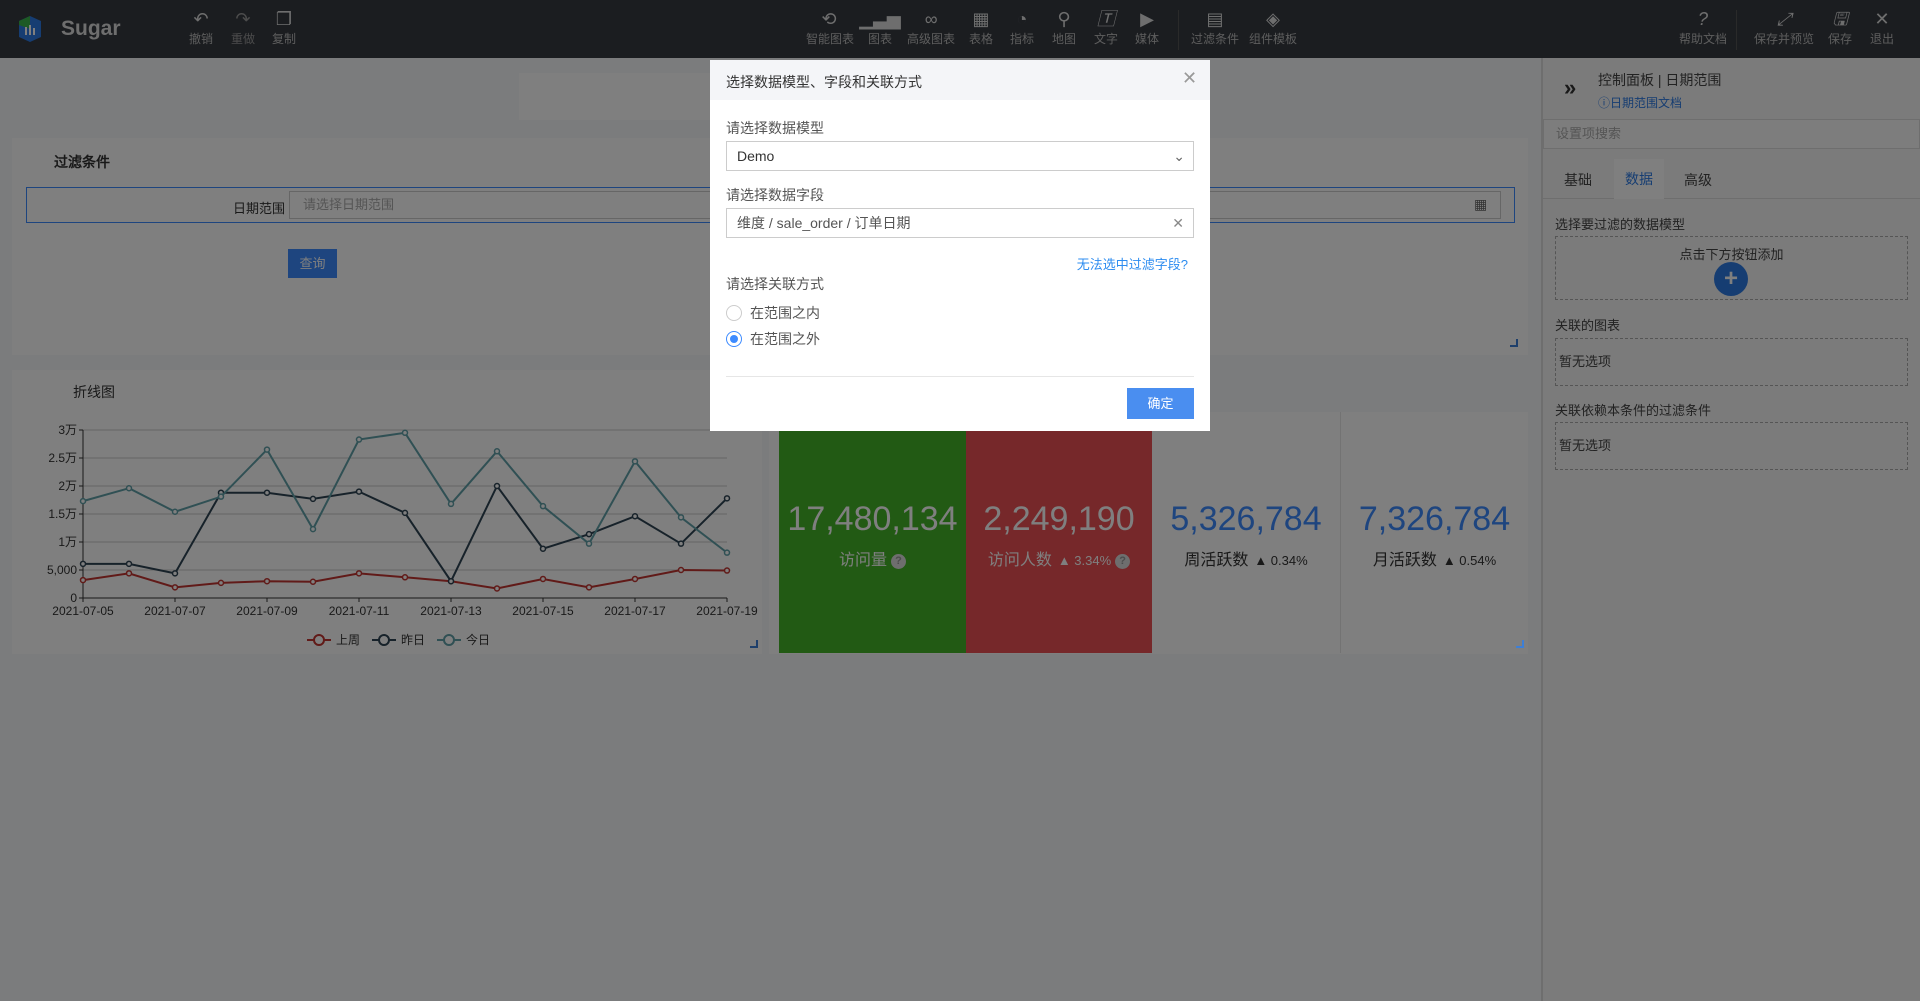 This screenshot has width=1920, height=1001. I want to click on radio-circle, so click(734, 313).